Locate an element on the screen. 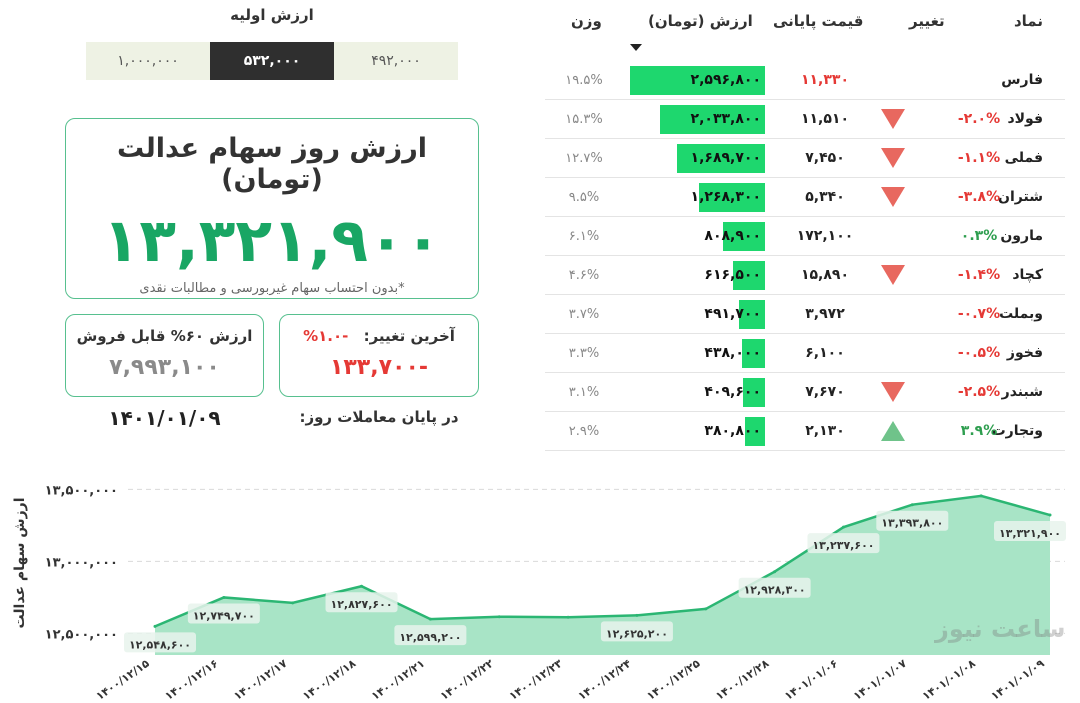 This screenshot has width=1080, height=703. row-value-bar: ۲,۰۳۳,۸۰۰ is located at coordinates (697, 119).